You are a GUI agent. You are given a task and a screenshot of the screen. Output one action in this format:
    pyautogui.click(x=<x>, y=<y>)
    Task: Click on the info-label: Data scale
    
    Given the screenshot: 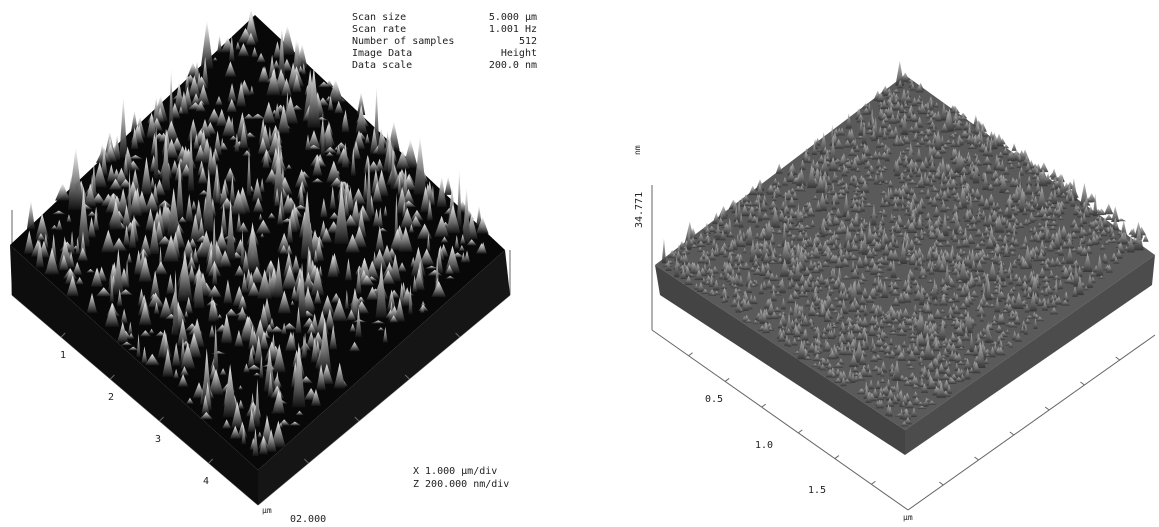 What is the action you would take?
    pyautogui.click(x=382, y=65)
    